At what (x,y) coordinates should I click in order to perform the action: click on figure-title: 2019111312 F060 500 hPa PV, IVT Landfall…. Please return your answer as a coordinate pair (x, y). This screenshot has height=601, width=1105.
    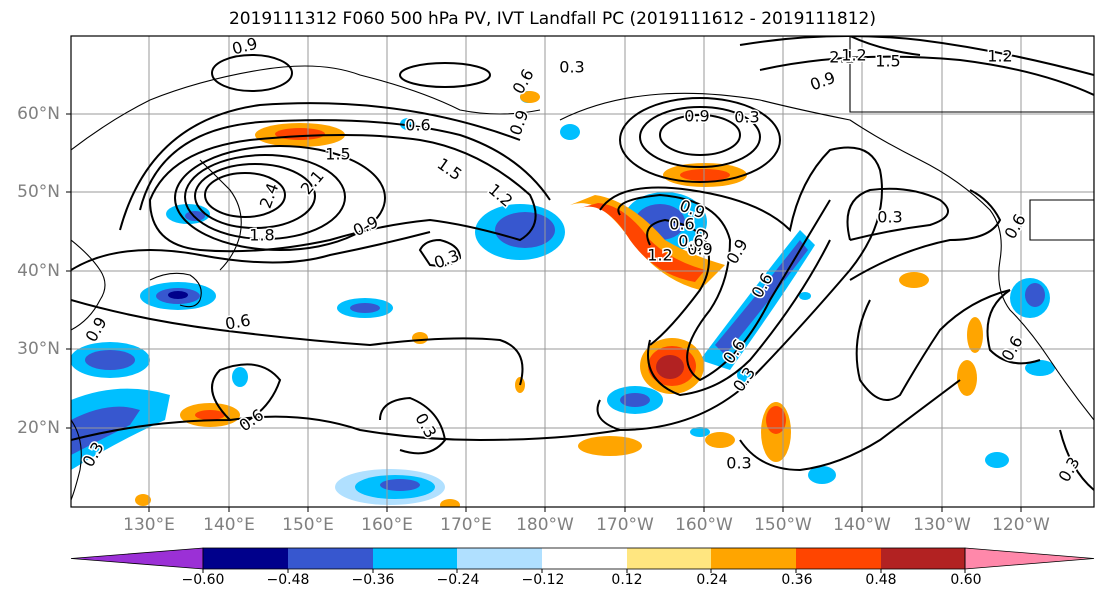
    Looking at the image, I should click on (552, 19).